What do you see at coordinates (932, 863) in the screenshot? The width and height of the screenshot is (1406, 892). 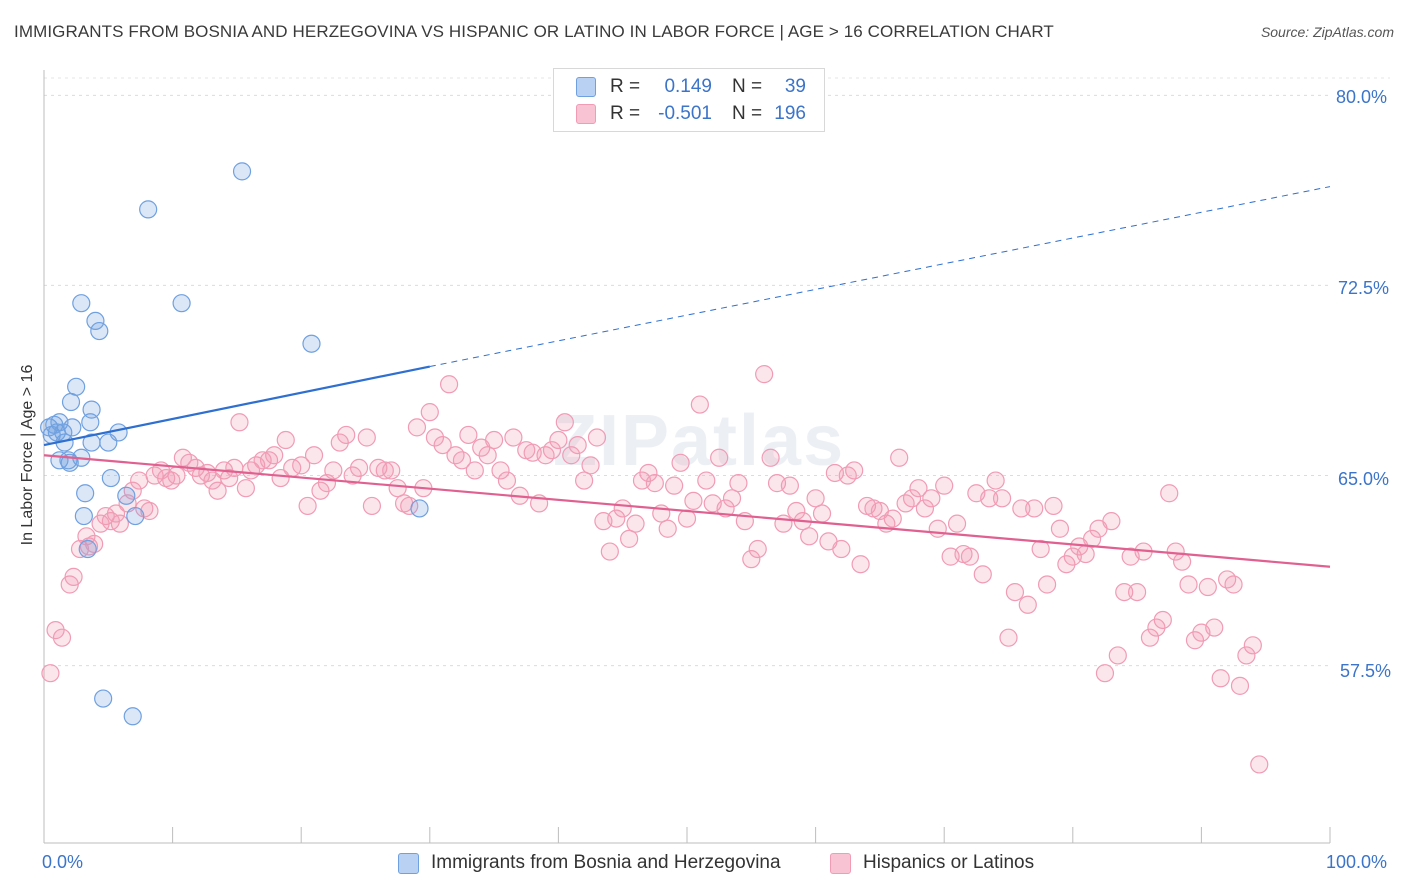 I see `legend-item-hispanic: Hispanics or Latinos` at bounding box center [932, 863].